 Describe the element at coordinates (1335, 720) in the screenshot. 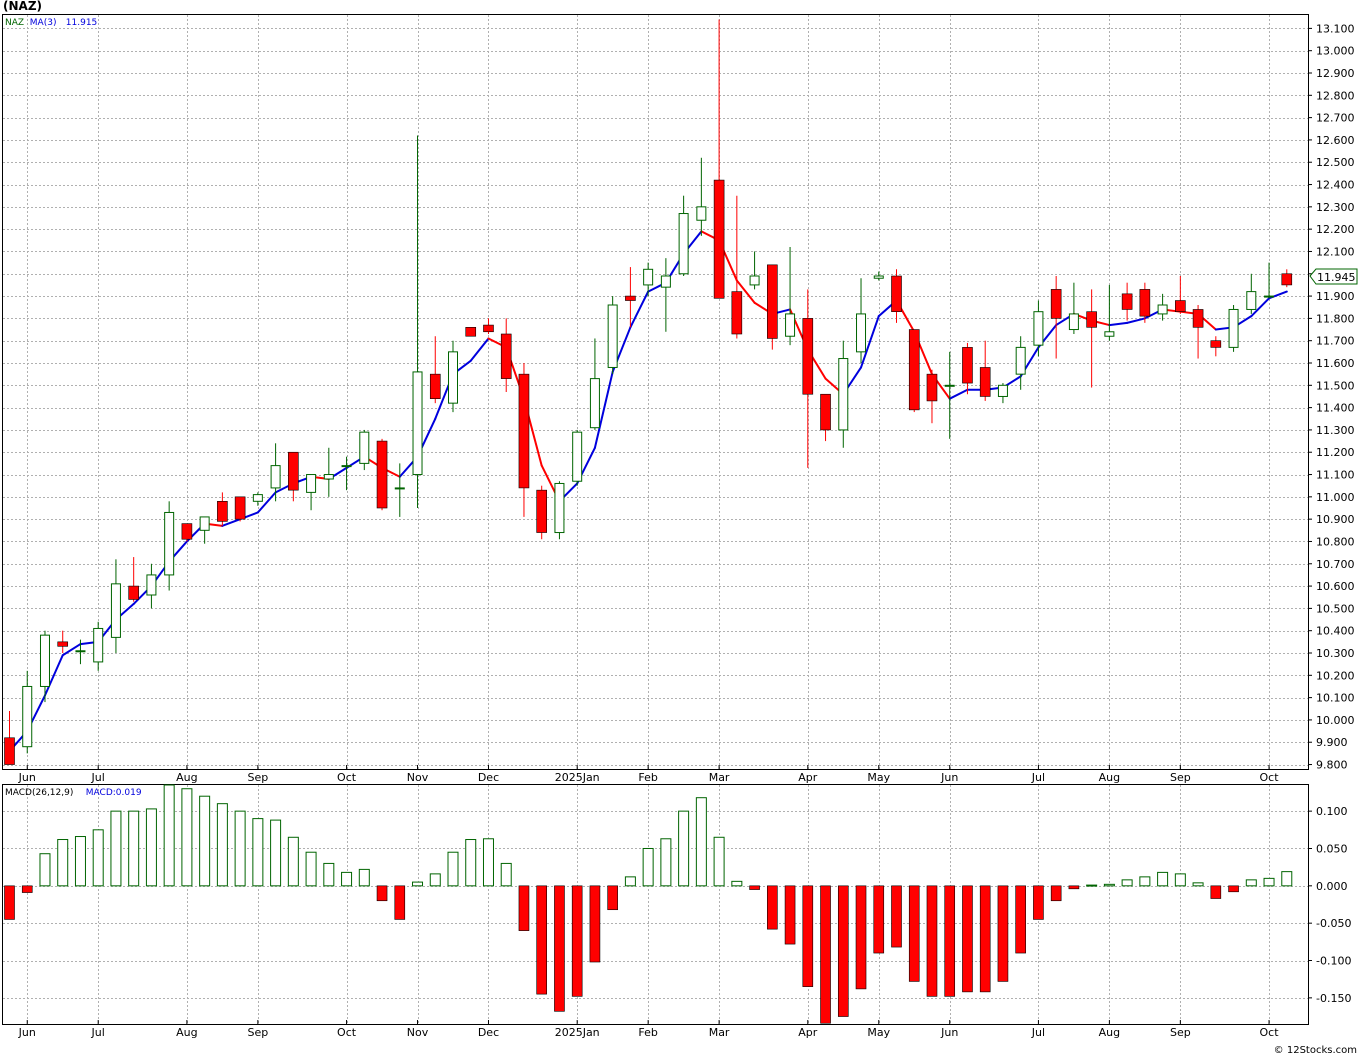

I see `y-tick-label: 10.000` at that location.